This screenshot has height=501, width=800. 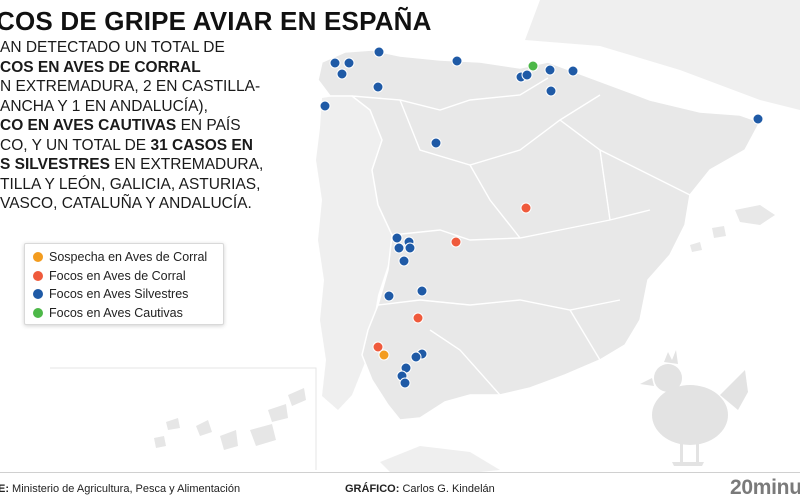 I want to click on summary-bold: COS EN AVES DE CORRAL, so click(x=100, y=67).